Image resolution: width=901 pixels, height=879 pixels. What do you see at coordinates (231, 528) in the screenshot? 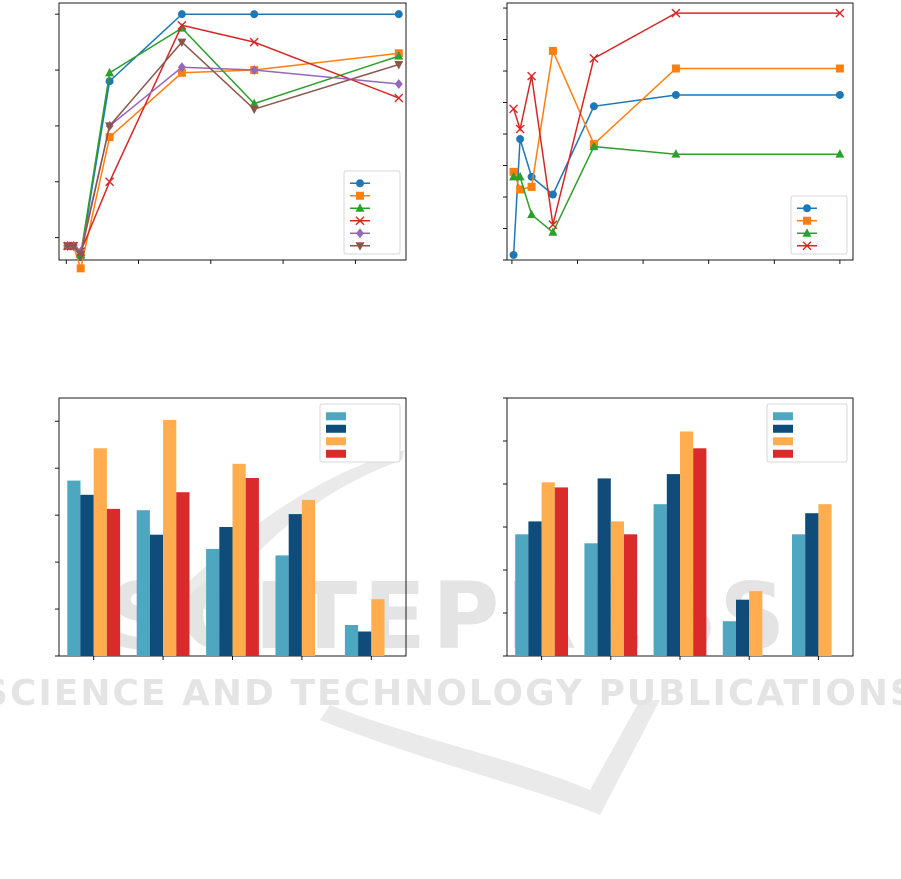
I see `chart-bottom-left` at bounding box center [231, 528].